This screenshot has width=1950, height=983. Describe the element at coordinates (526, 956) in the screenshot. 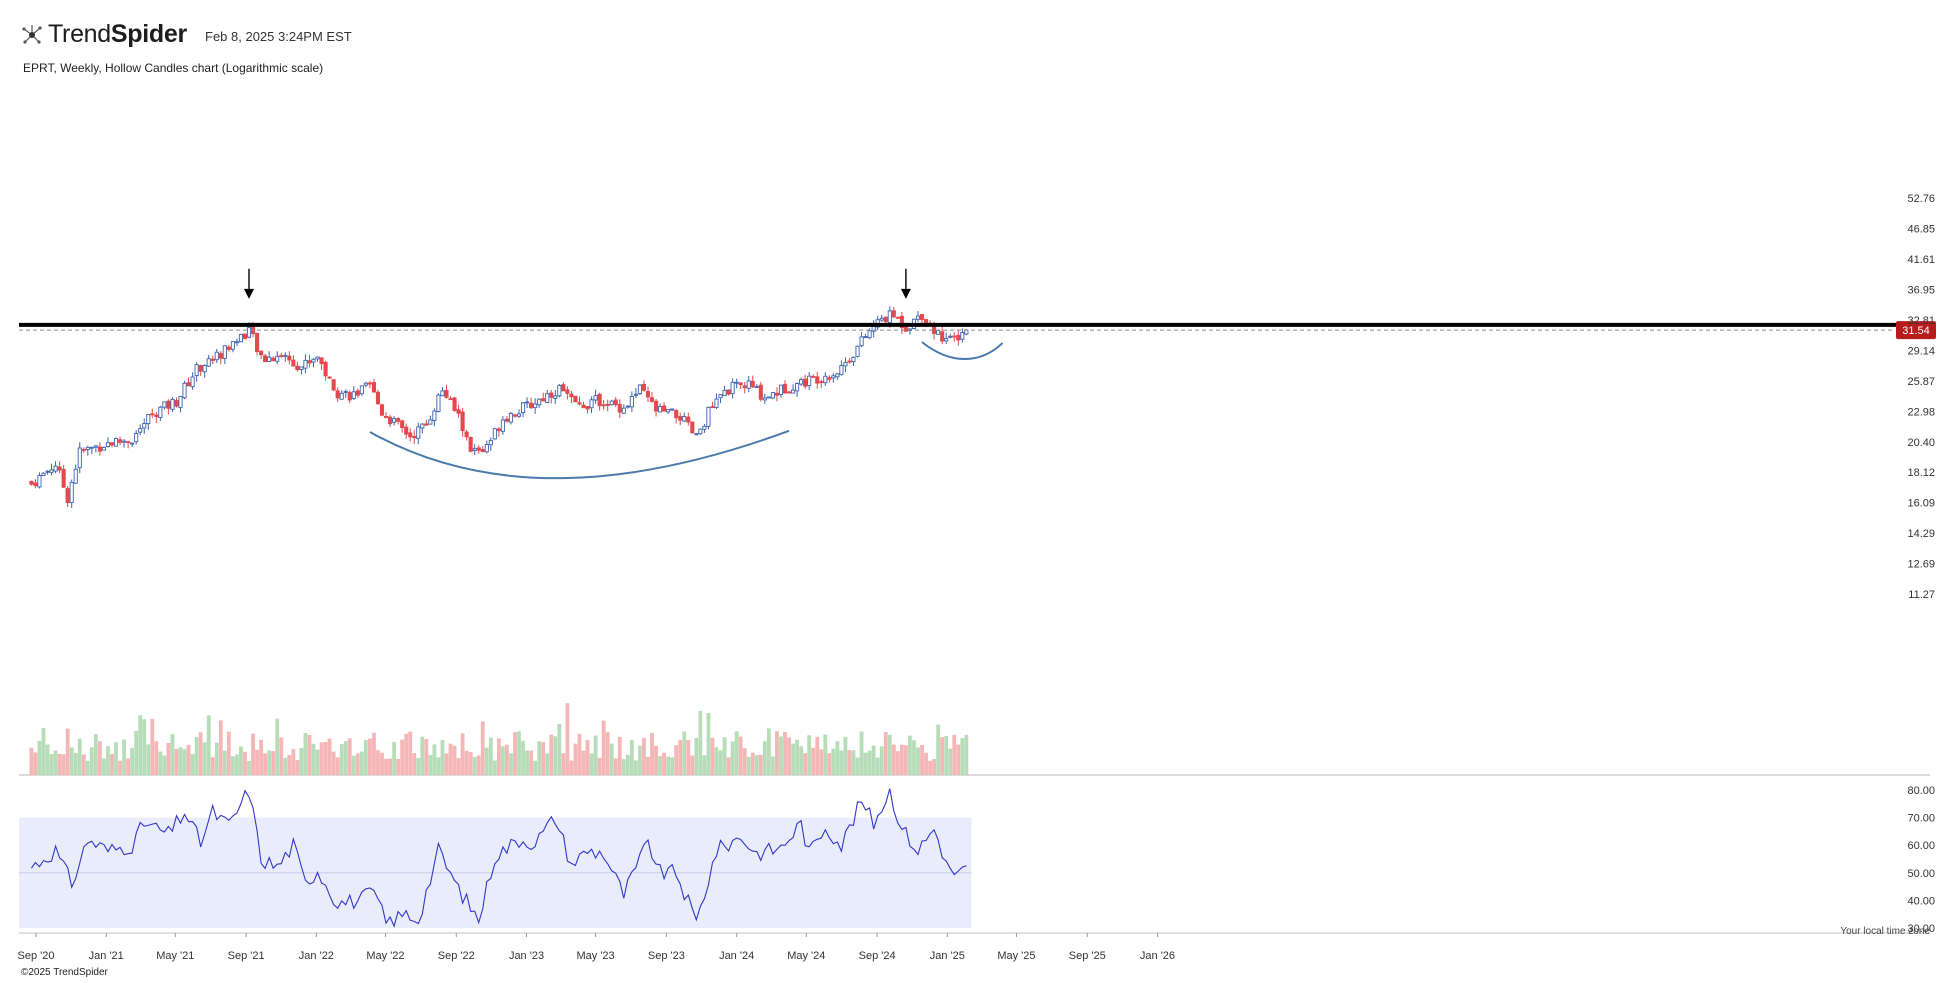

I see `x-tick-label: Jan '23` at that location.